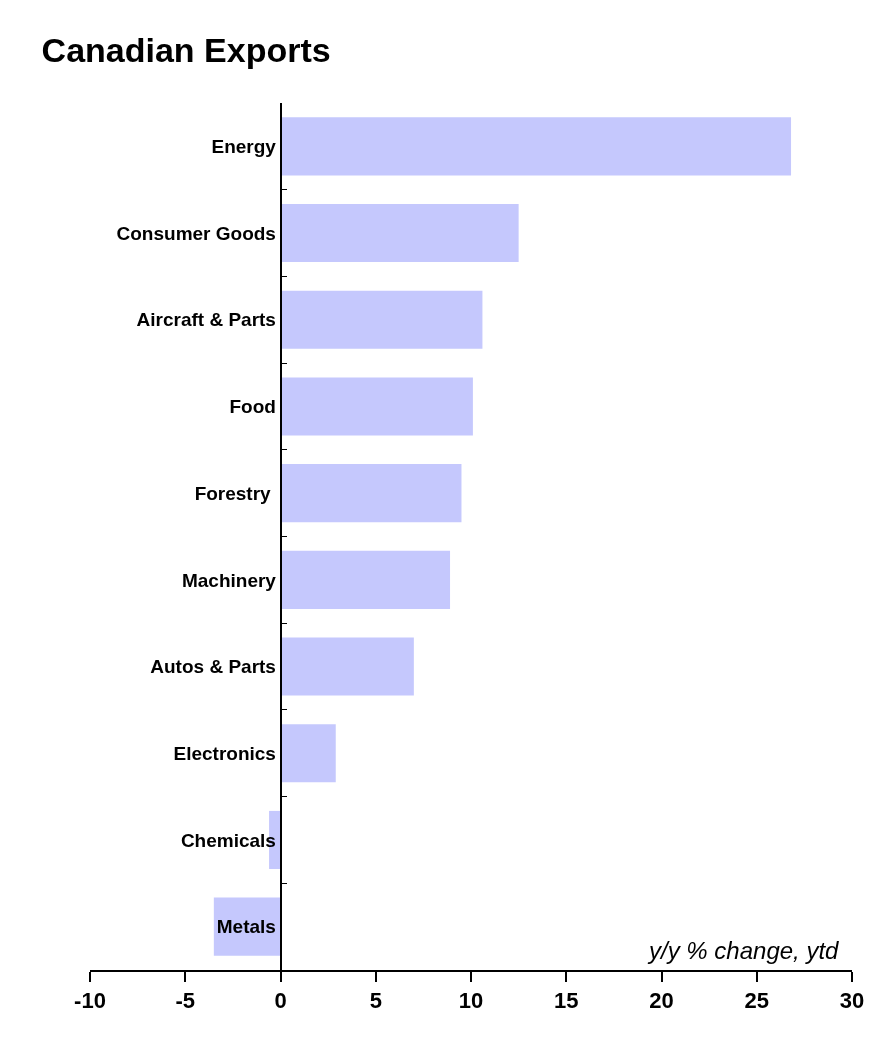  I want to click on y-tick-label: Energy, so click(244, 146).